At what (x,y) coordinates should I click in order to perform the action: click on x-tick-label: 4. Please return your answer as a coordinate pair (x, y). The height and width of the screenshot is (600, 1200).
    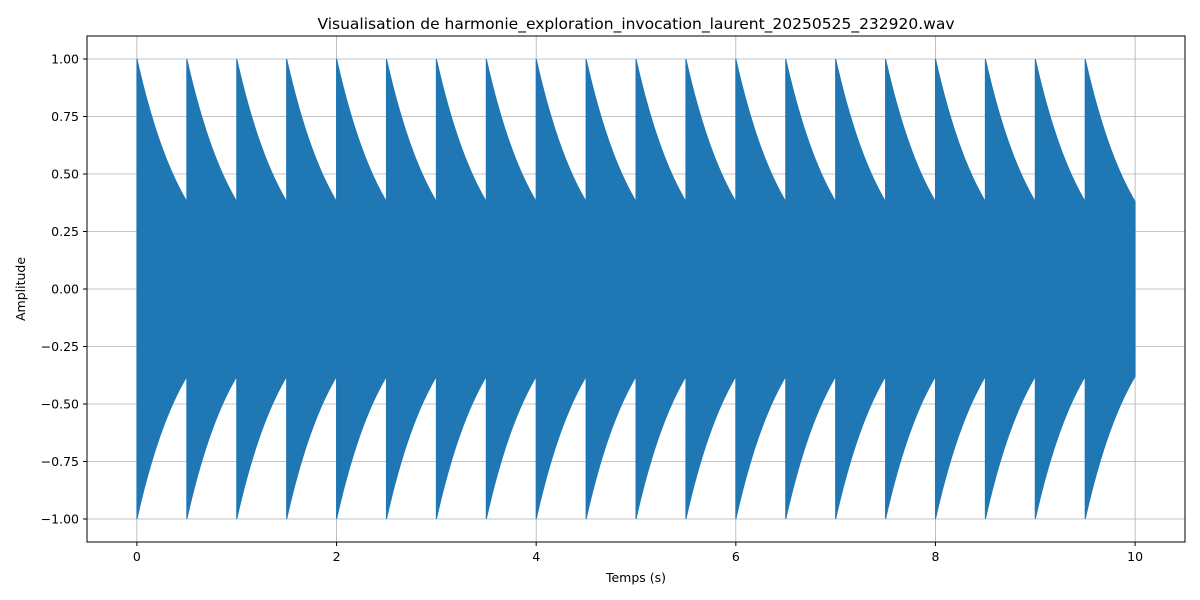
    Looking at the image, I should click on (536, 556).